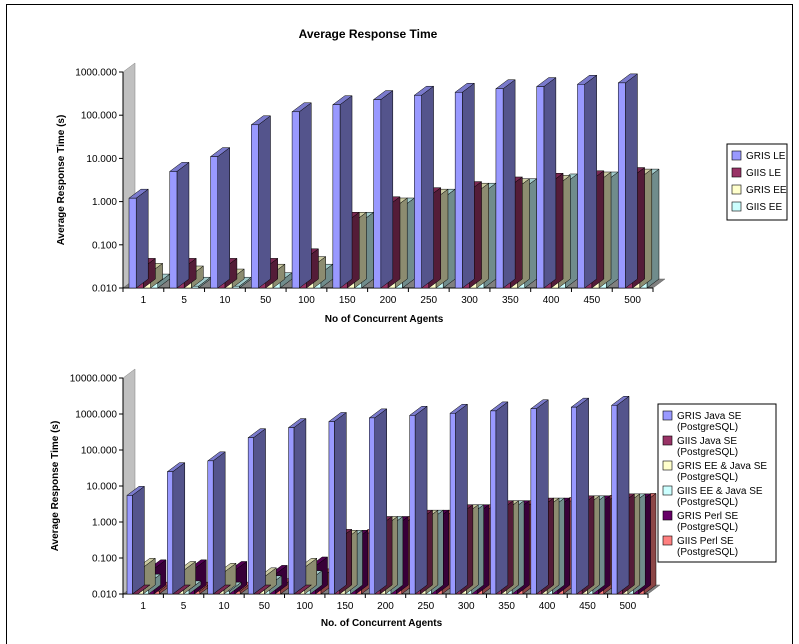  What do you see at coordinates (104, 245) in the screenshot?
I see `top-y-tick-label: 0.100` at bounding box center [104, 245].